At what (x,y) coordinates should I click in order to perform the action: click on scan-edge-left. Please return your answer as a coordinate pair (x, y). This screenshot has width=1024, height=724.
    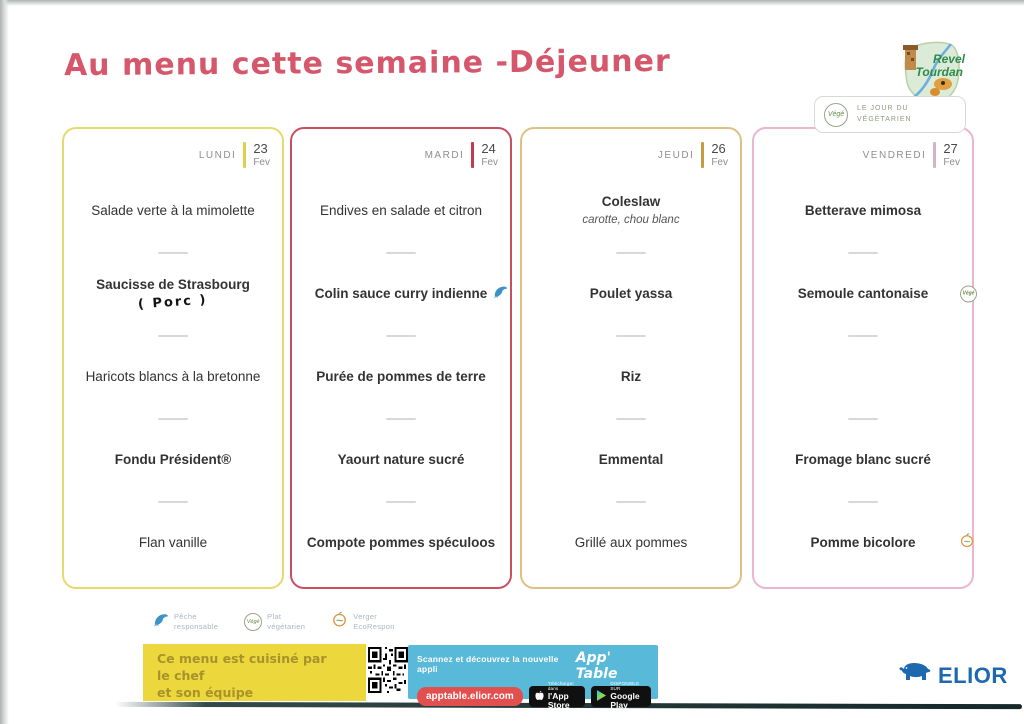
    Looking at the image, I should click on (4, 362).